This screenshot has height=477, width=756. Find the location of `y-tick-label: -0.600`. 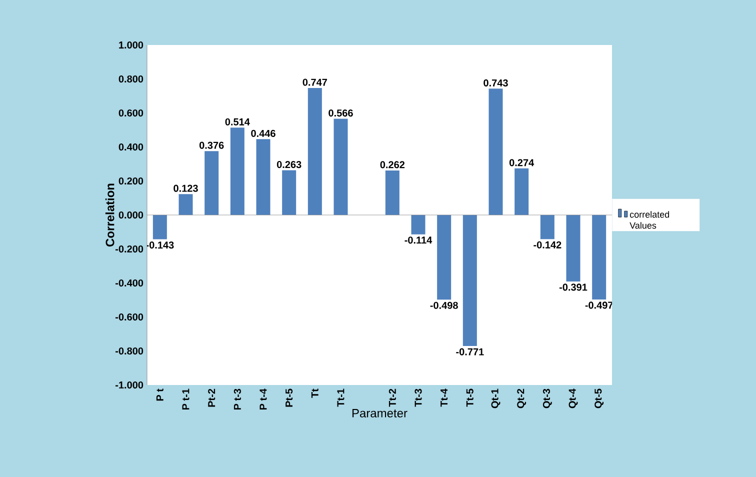

y-tick-label: -0.600 is located at coordinates (130, 317).